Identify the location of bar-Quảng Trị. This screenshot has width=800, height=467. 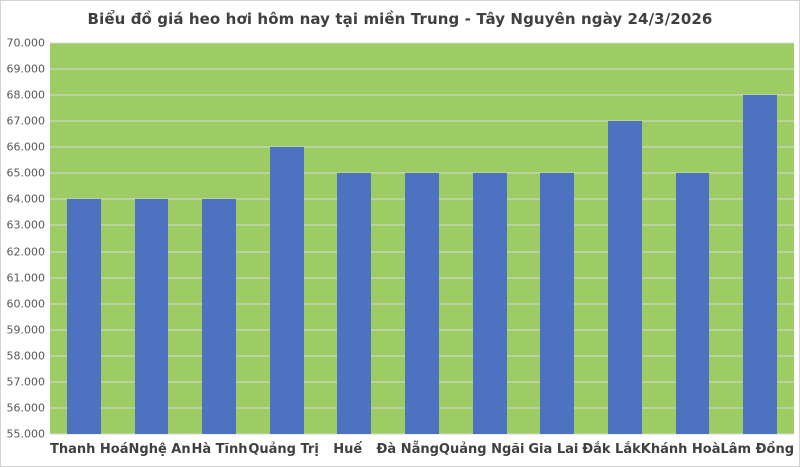
(286, 290).